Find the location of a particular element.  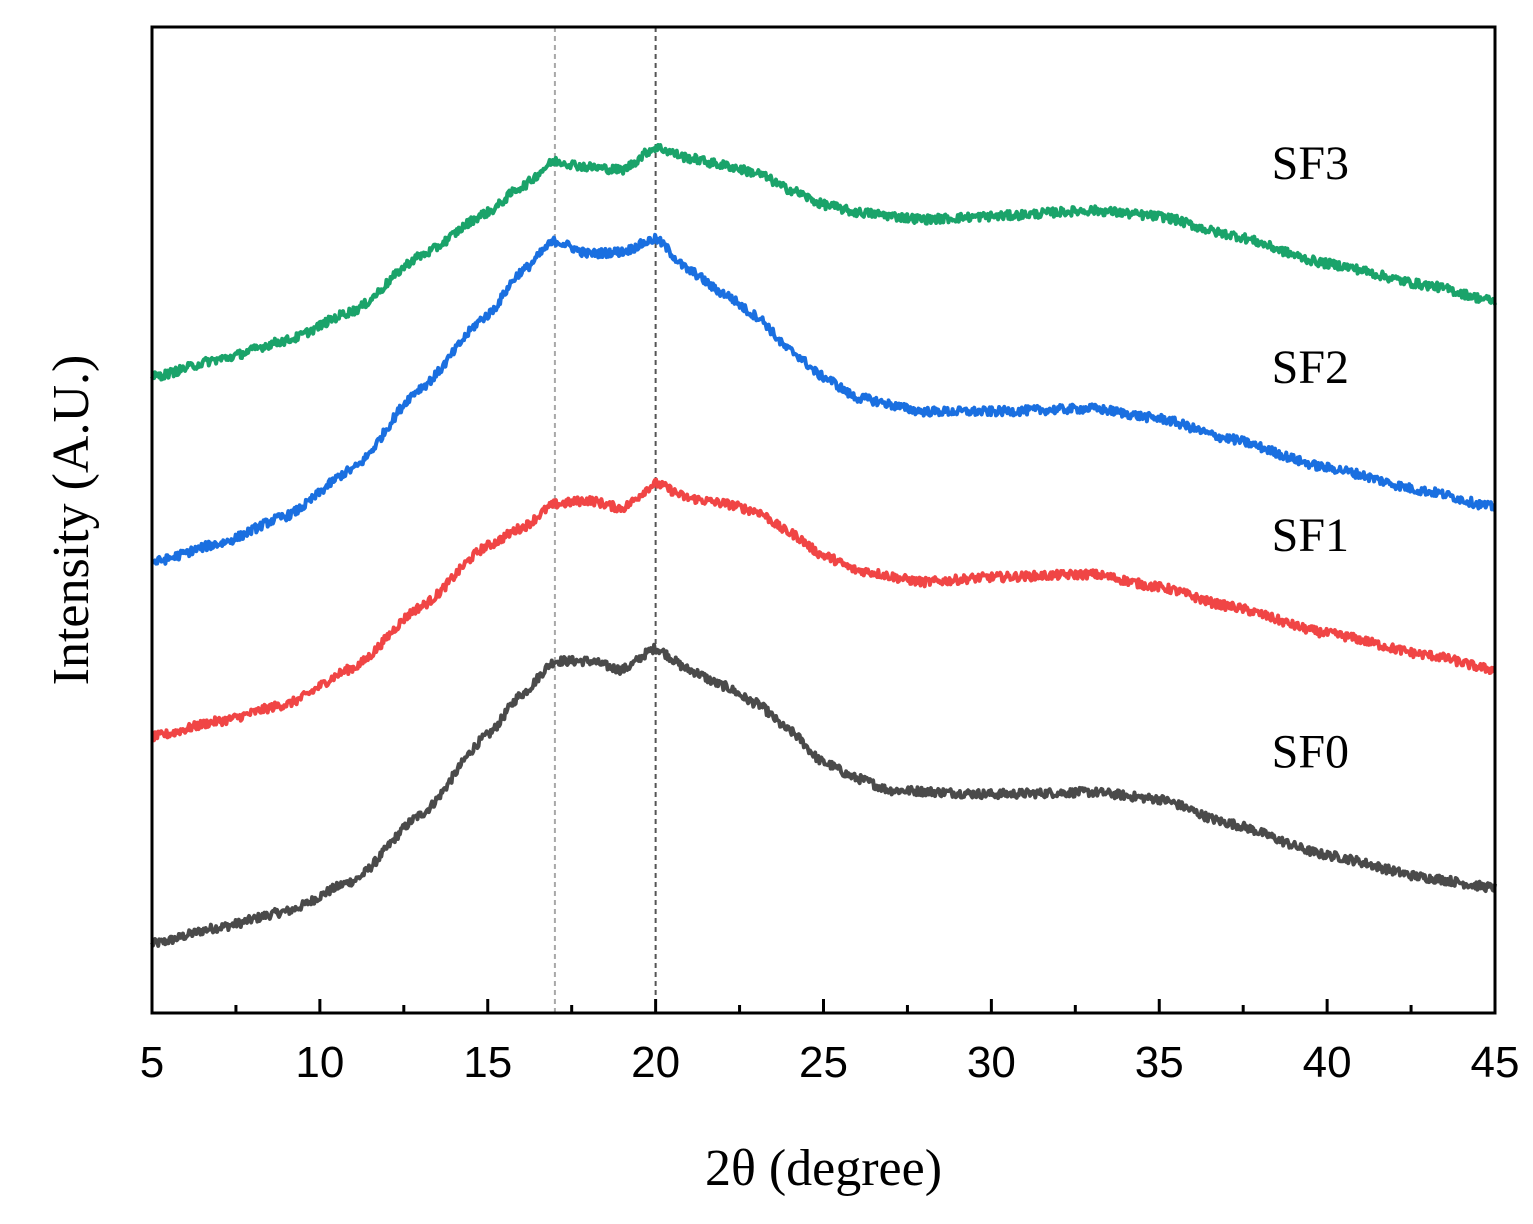

reference-lines is located at coordinates (605, 520).